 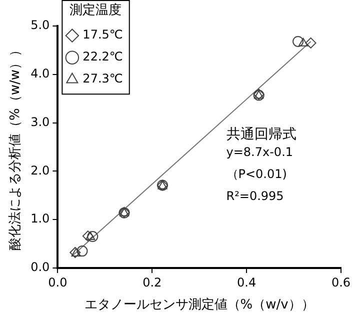 I want to click on x-axis-title: エタノールセンサ測定値（%（w/v））, so click(x=199, y=305).